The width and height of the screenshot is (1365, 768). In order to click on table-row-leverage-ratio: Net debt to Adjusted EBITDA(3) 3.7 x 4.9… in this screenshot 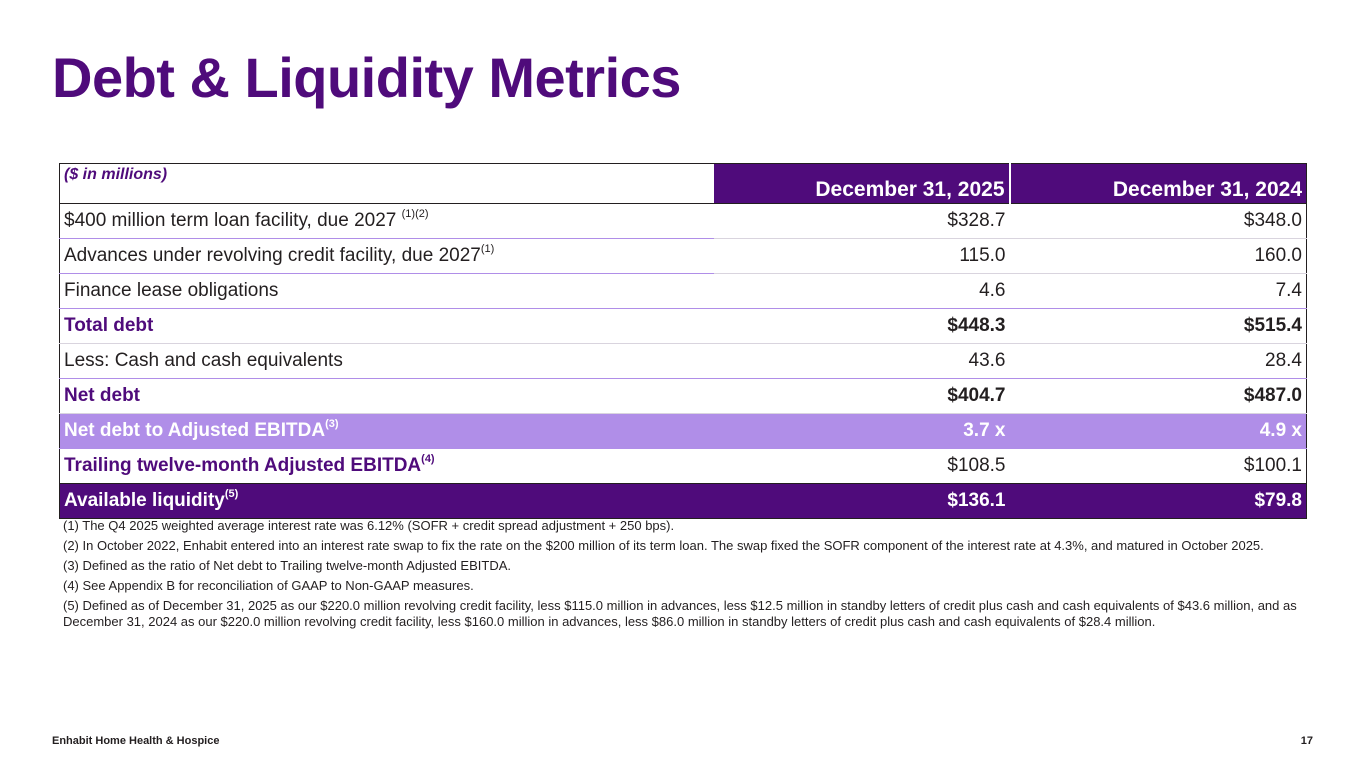, I will do `click(683, 431)`.